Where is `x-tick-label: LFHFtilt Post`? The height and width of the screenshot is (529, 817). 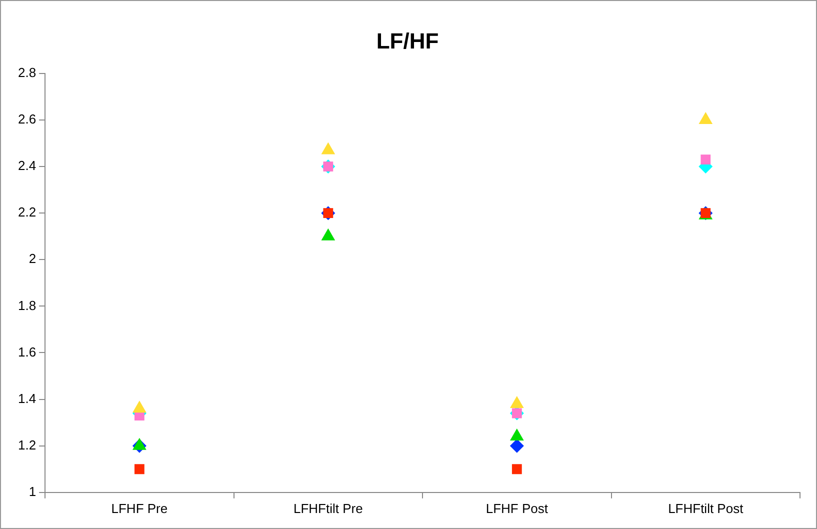 x-tick-label: LFHFtilt Post is located at coordinates (706, 508).